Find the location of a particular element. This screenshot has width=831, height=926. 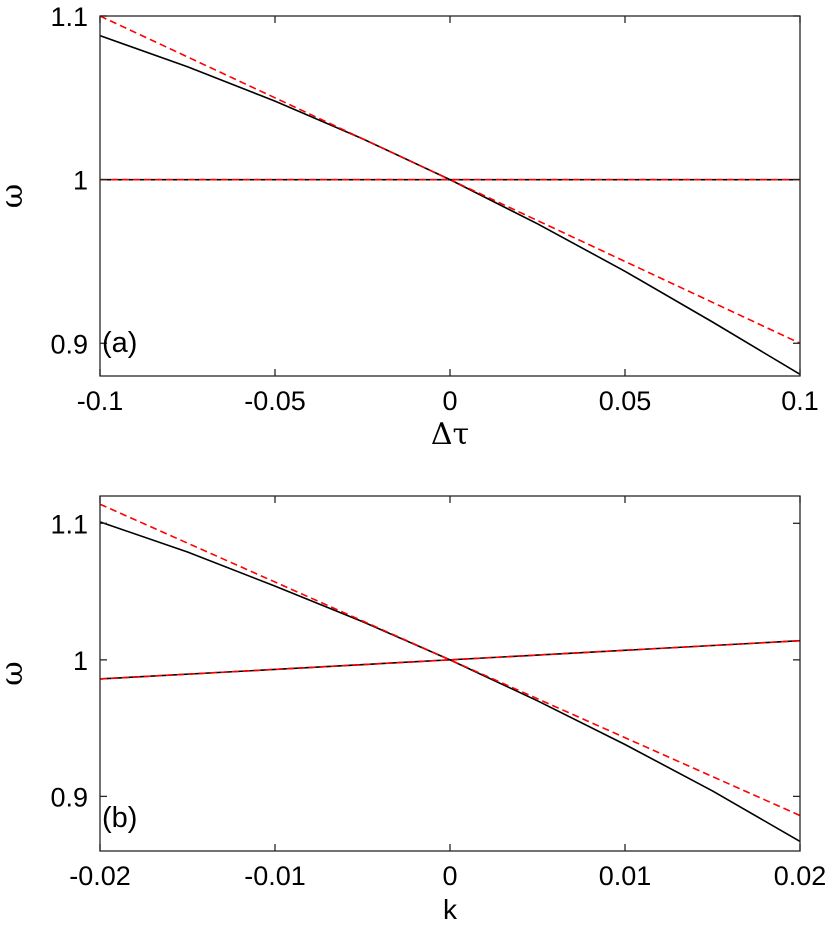

x-tick-label: -0.05 is located at coordinates (275, 401).